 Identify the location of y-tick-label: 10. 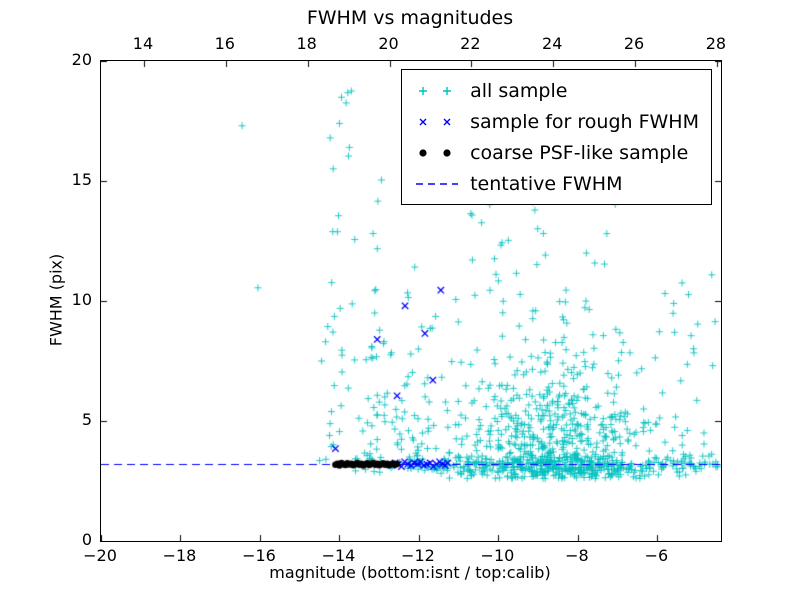
(81, 299).